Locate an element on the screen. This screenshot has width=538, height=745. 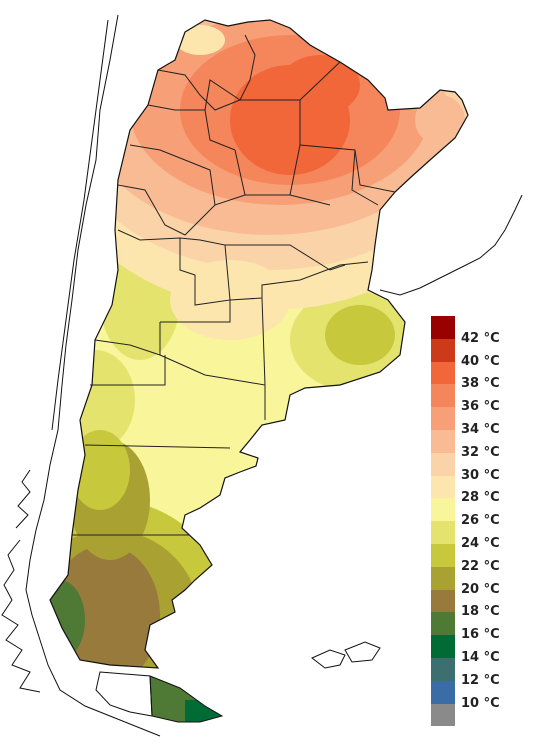
legend-label: 32 °C is located at coordinates (480, 452).